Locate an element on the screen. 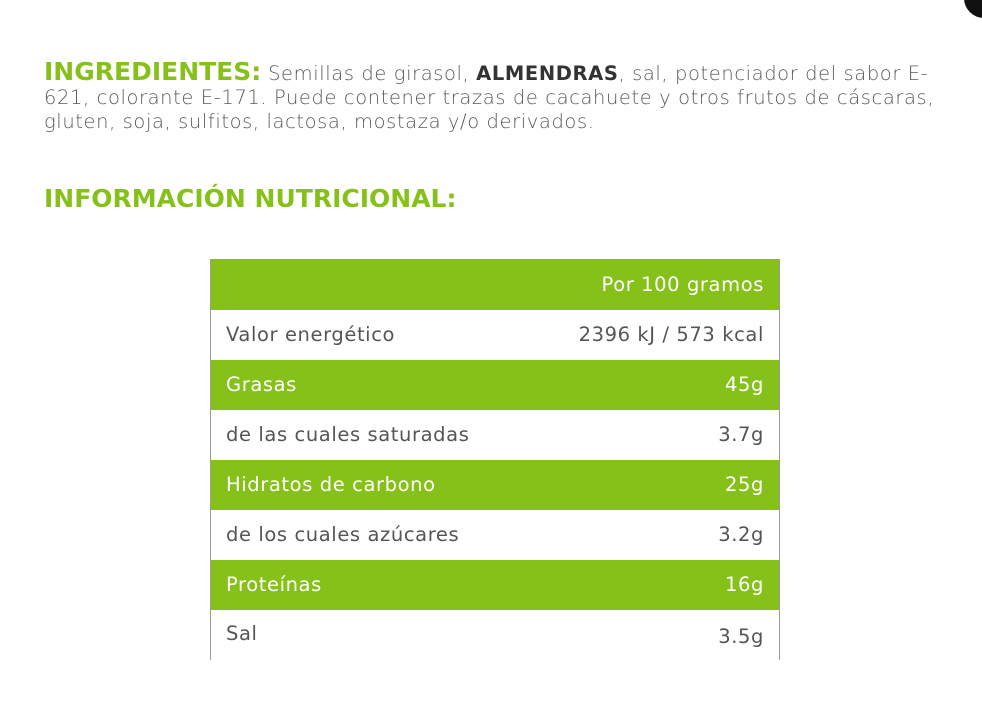 Image resolution: width=982 pixels, height=719 pixels. nutrition-row-salt: Sal 3.5g is located at coordinates (495, 634).